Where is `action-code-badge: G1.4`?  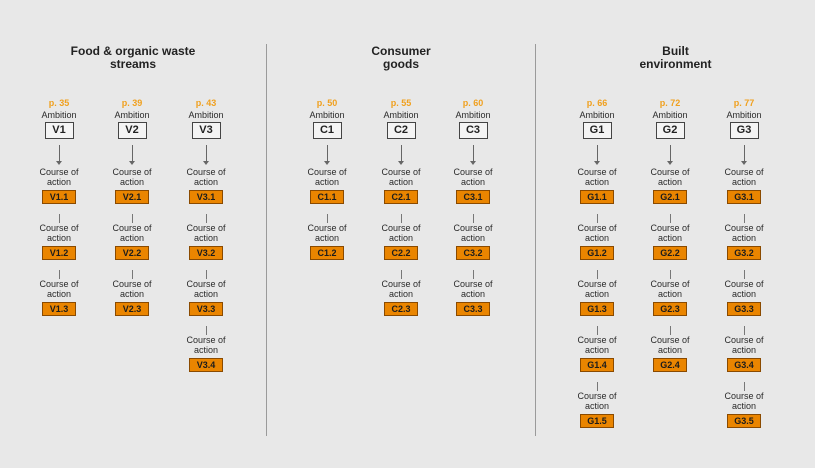 action-code-badge: G1.4 is located at coordinates (597, 365).